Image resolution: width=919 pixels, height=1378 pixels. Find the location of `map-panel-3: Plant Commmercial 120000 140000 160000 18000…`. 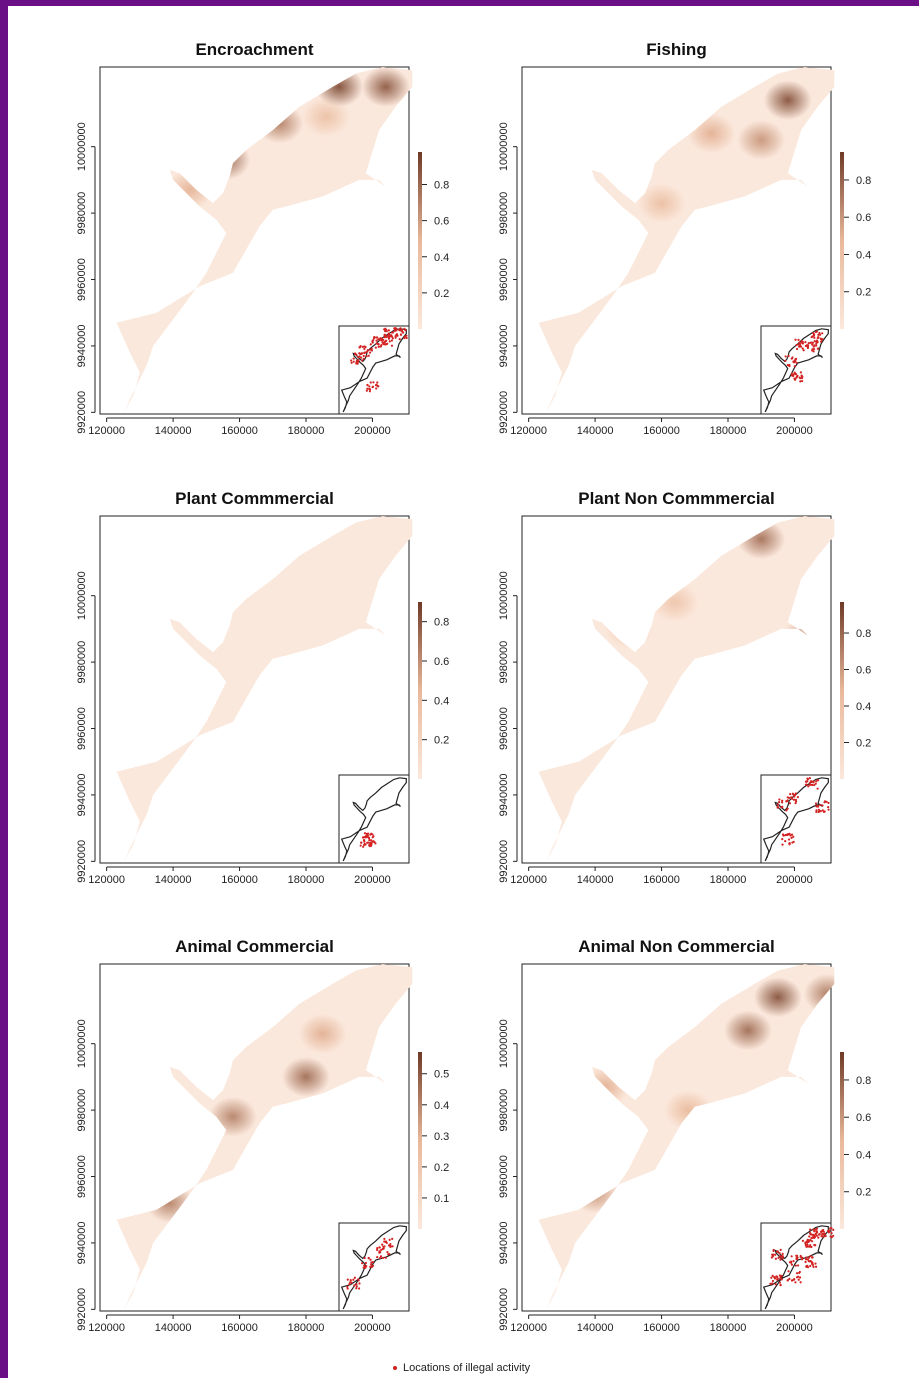

map-panel-3: Plant Commmercial 120000 140000 160000 18000… is located at coordinates (262, 687).